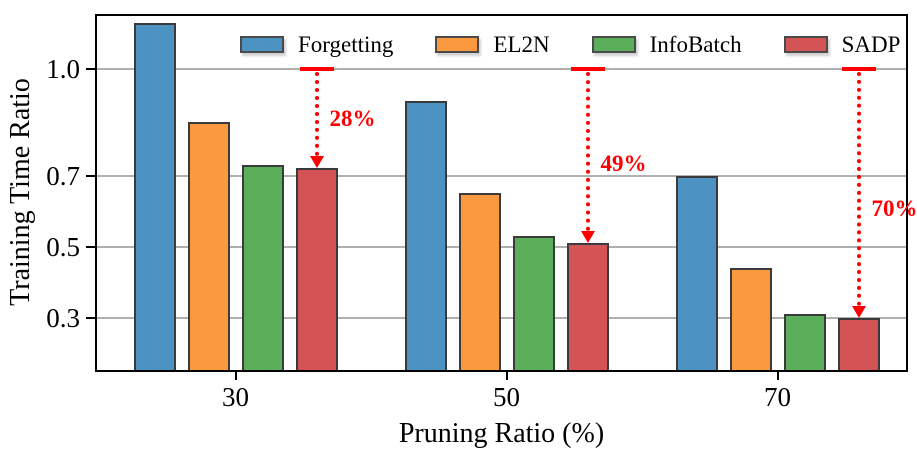 The width and height of the screenshot is (917, 452). I want to click on y-tick-label: 0.7, so click(63, 175).